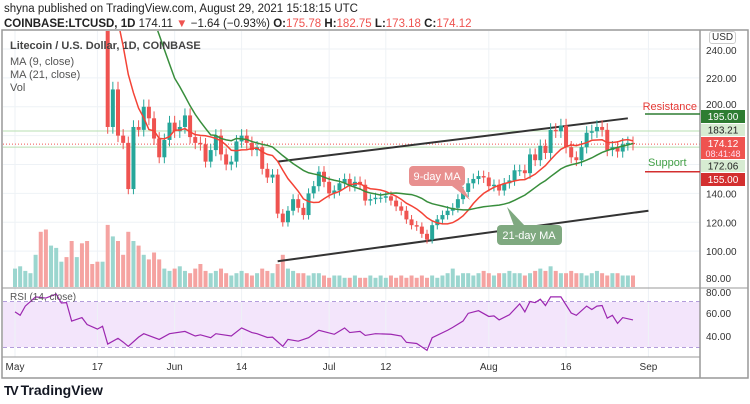  What do you see at coordinates (18, 88) in the screenshot?
I see `legend-vol: Vol` at bounding box center [18, 88].